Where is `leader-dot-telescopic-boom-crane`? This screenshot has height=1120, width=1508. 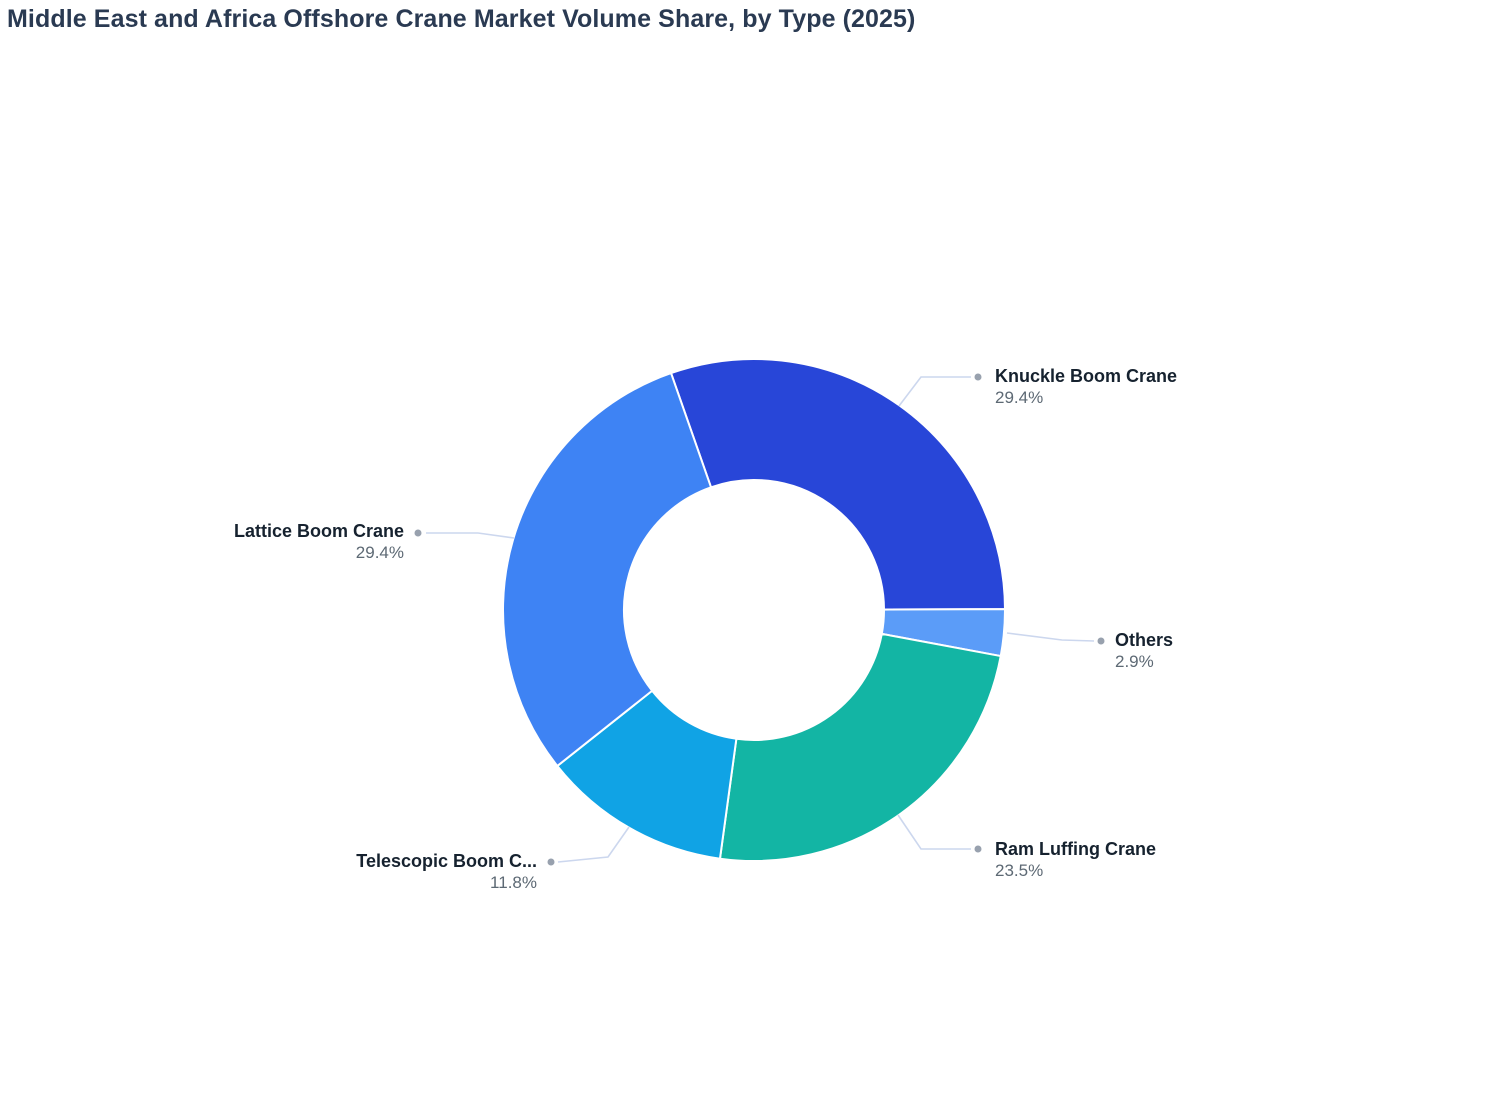
leader-dot-telescopic-boom-crane is located at coordinates (551, 862).